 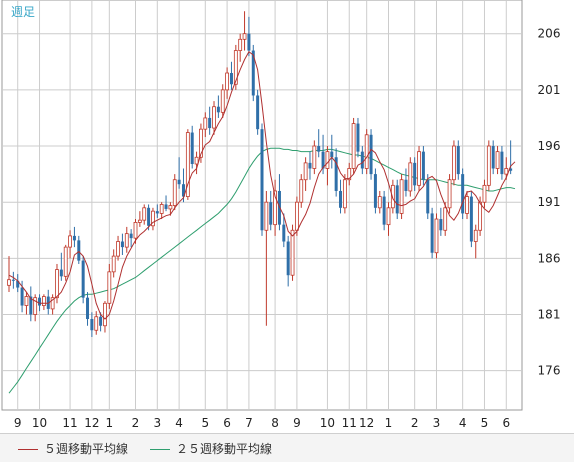 I want to click on y-tick-label: 206, so click(x=549, y=34).